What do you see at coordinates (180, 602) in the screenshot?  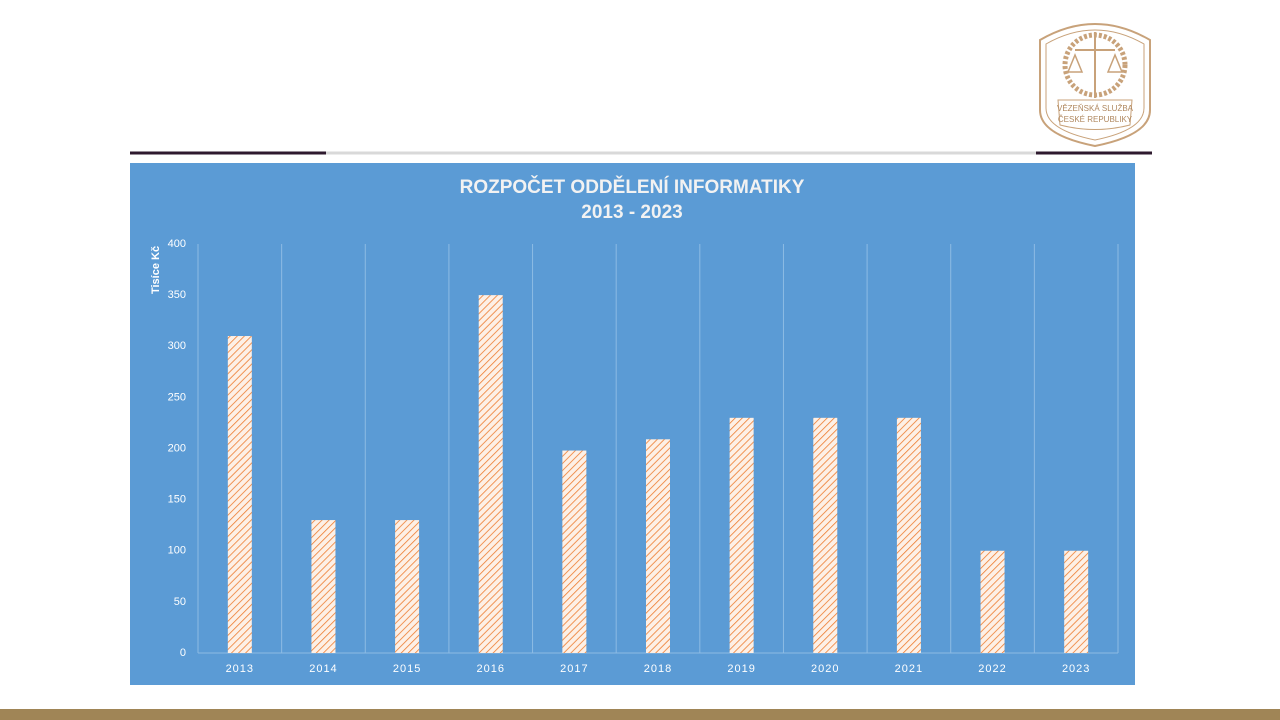 I see `y-tick-label: 50` at bounding box center [180, 602].